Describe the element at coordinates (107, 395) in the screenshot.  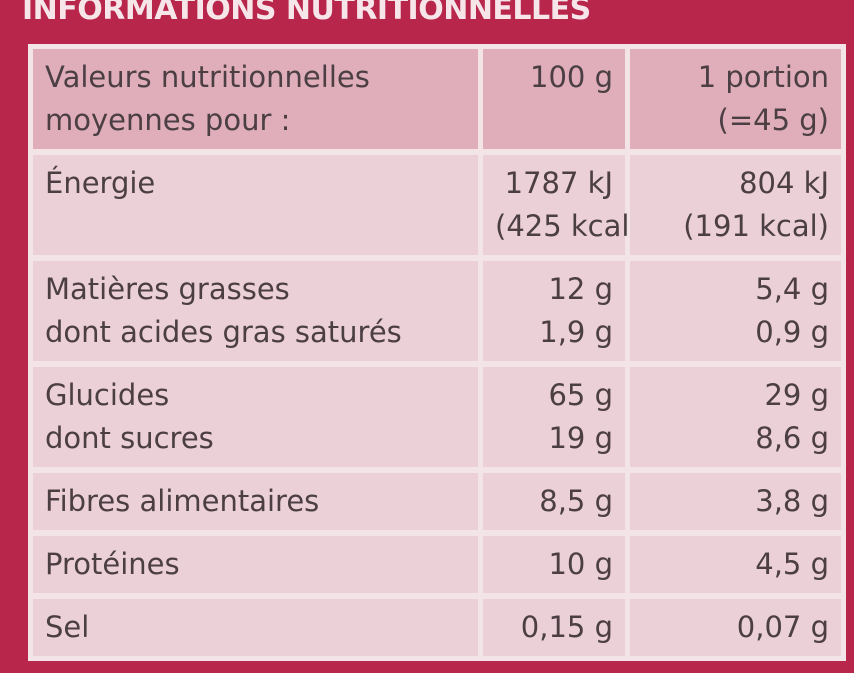
I see `nutrient-label: Glucides` at that location.